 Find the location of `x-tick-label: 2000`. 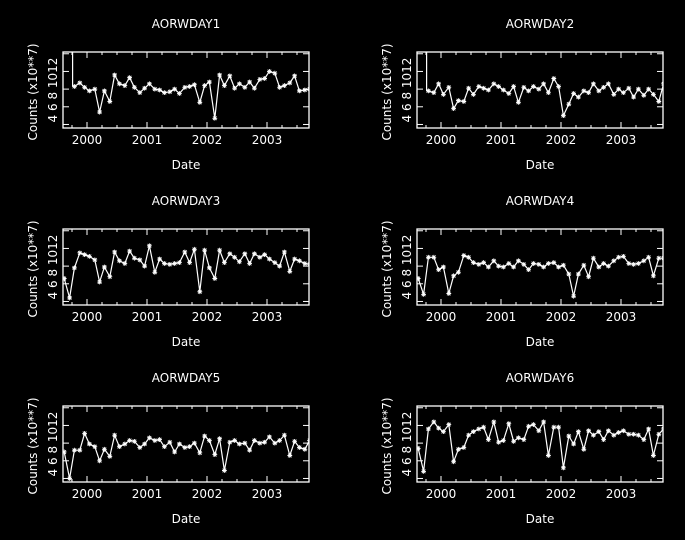

x-tick-label: 2000 is located at coordinates (441, 494).